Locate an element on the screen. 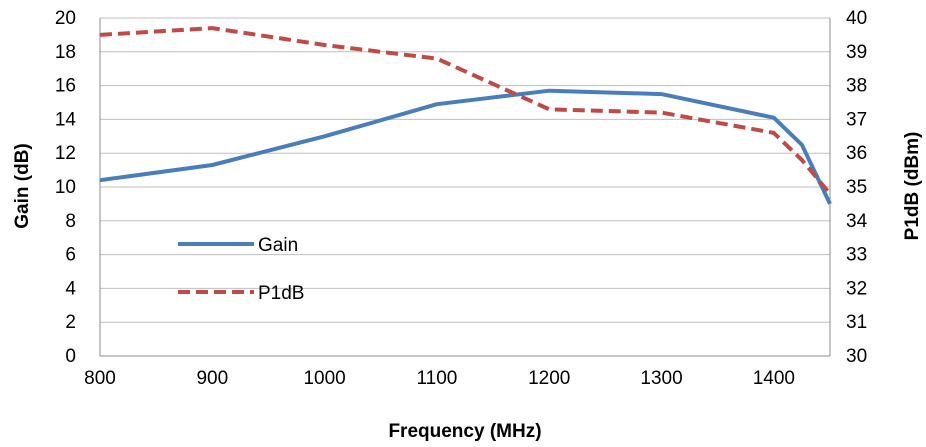 The height and width of the screenshot is (447, 926). legend: Gain P1dB is located at coordinates (241, 269).